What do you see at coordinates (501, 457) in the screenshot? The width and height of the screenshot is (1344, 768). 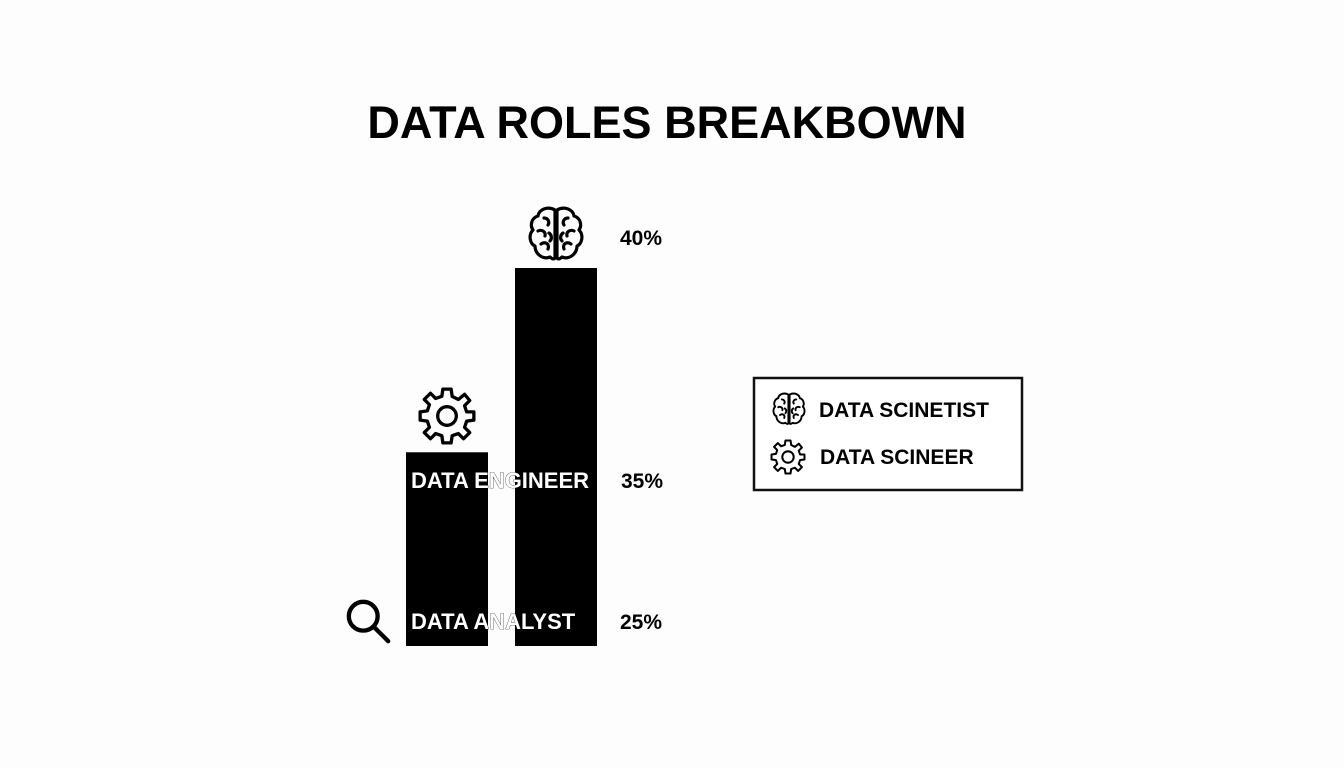 I see `bars` at bounding box center [501, 457].